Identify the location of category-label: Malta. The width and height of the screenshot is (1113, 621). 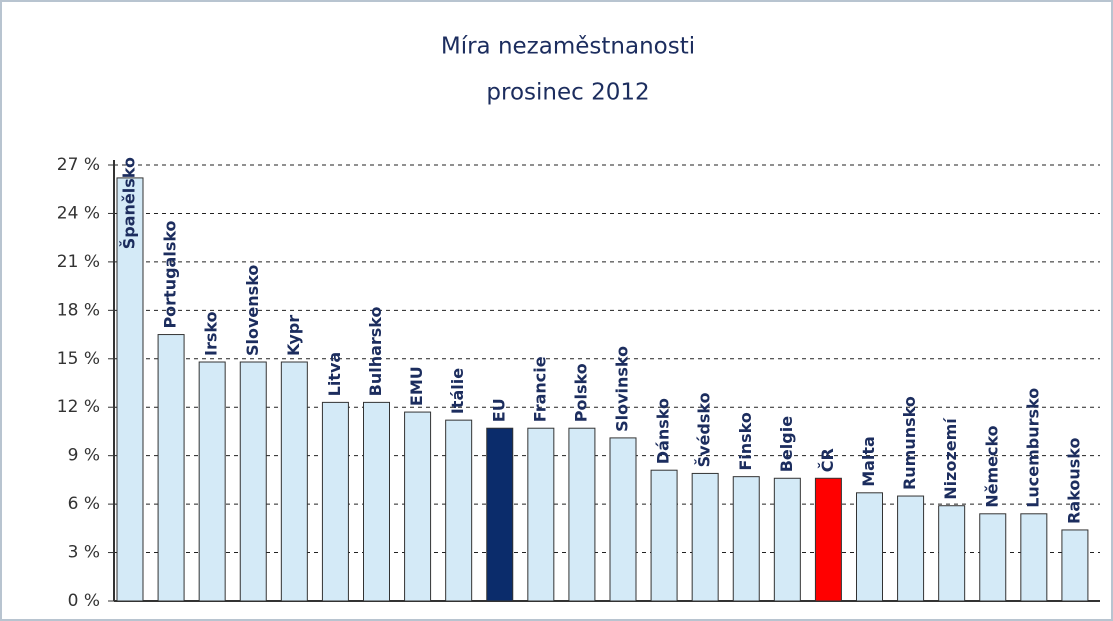
(868, 461).